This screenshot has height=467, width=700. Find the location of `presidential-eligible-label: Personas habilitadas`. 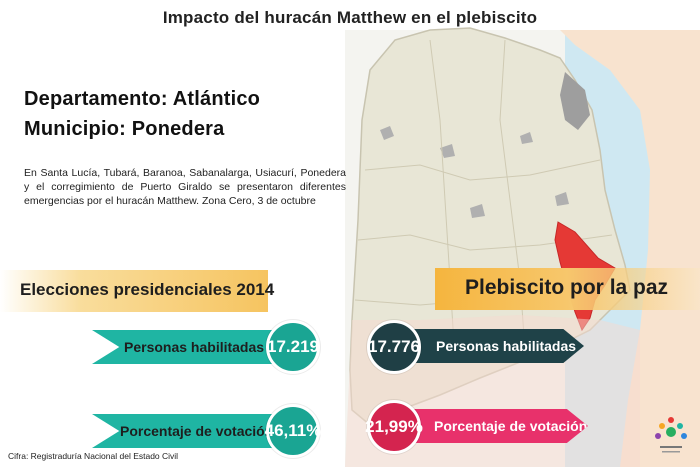

presidential-eligible-label: Personas habilitadas is located at coordinates (194, 347).